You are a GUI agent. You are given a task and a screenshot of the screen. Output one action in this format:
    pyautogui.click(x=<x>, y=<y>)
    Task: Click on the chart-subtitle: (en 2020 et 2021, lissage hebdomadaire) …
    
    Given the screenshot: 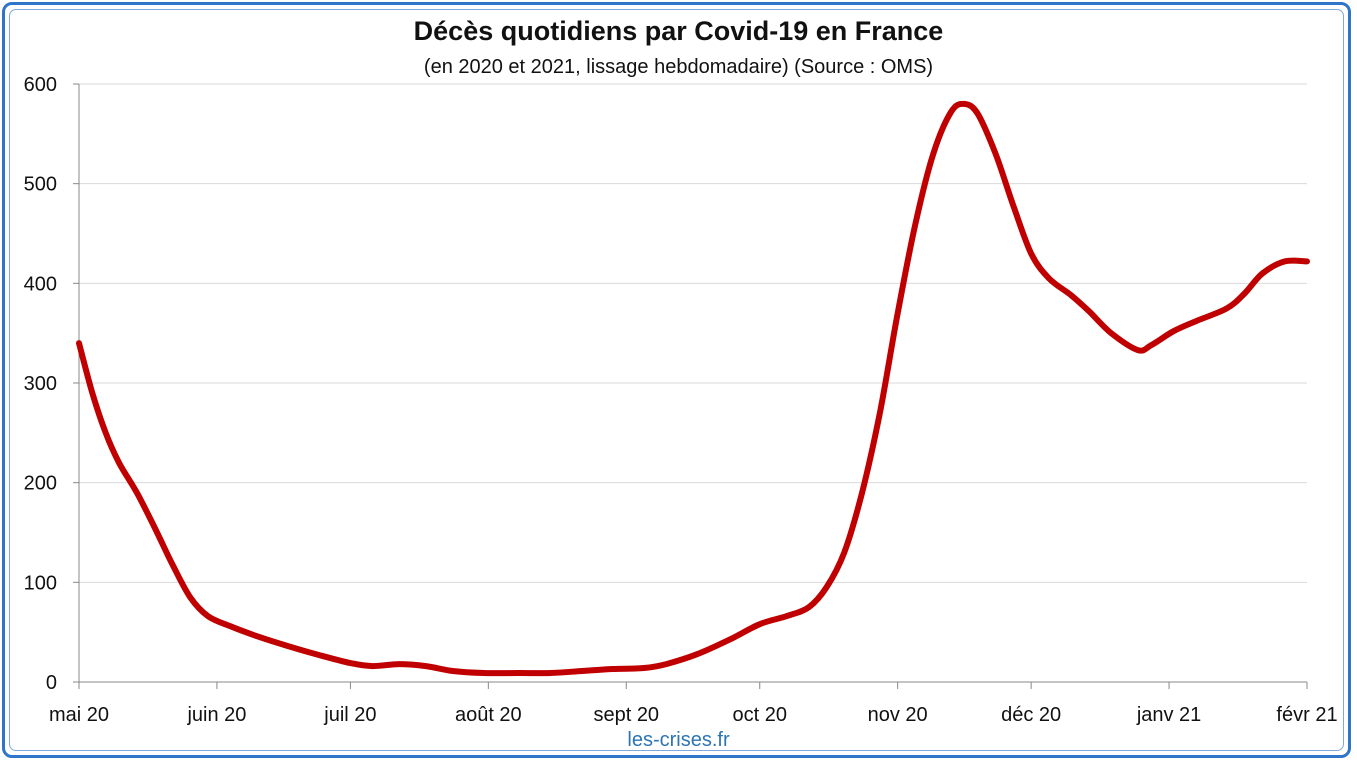 What is the action you would take?
    pyautogui.click(x=678, y=67)
    